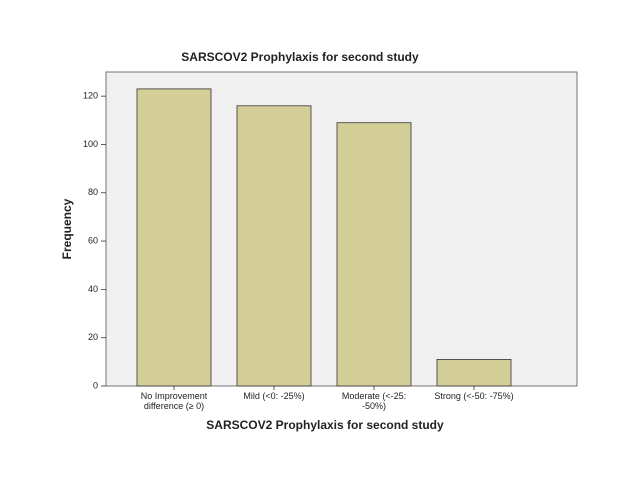  What do you see at coordinates (93, 192) in the screenshot?
I see `y-tick-label: 80` at bounding box center [93, 192].